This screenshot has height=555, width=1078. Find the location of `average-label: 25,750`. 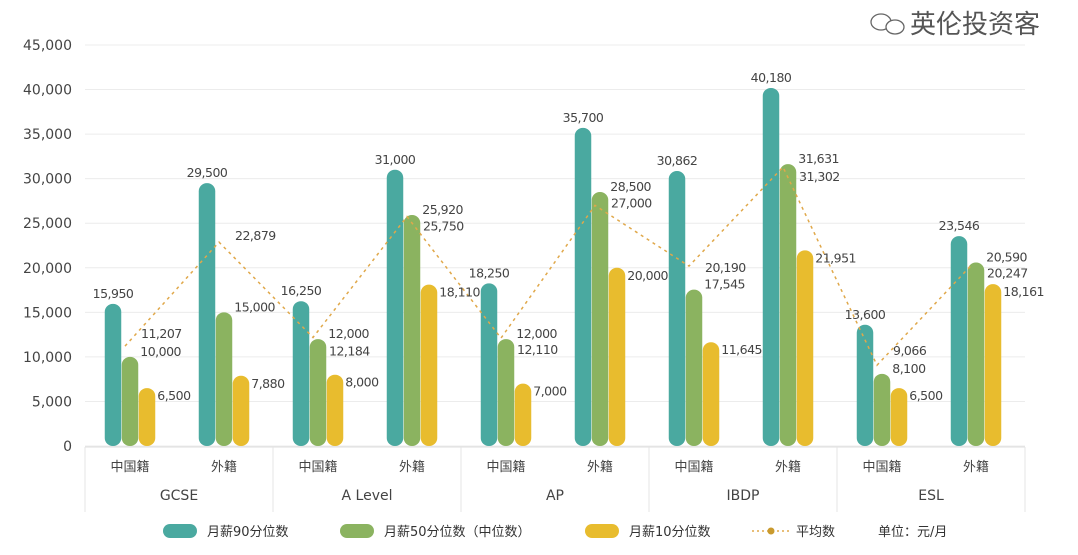

average-label: 25,750 is located at coordinates (443, 226).